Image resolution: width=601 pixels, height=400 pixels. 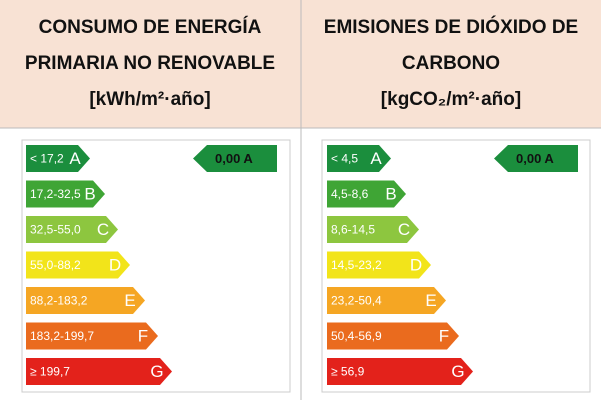 What do you see at coordinates (59, 301) in the screenshot?
I see `rating-range: 88,2-183,2` at bounding box center [59, 301].